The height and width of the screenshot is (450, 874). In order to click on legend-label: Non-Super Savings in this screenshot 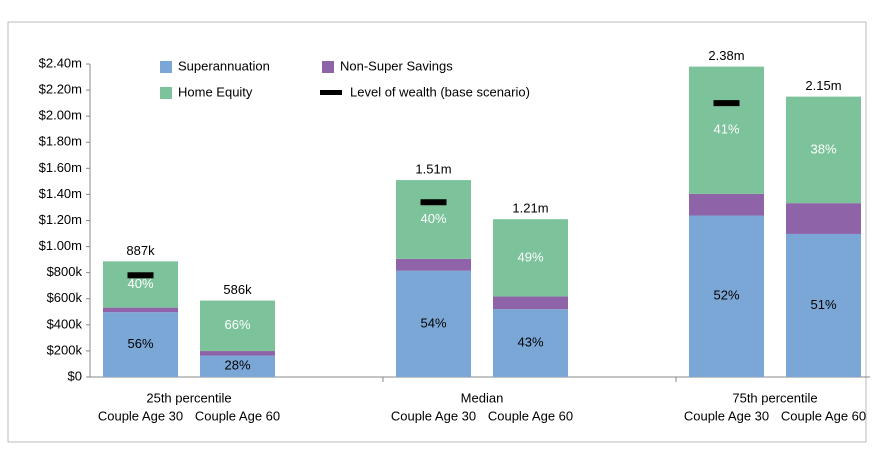, I will do `click(396, 65)`.